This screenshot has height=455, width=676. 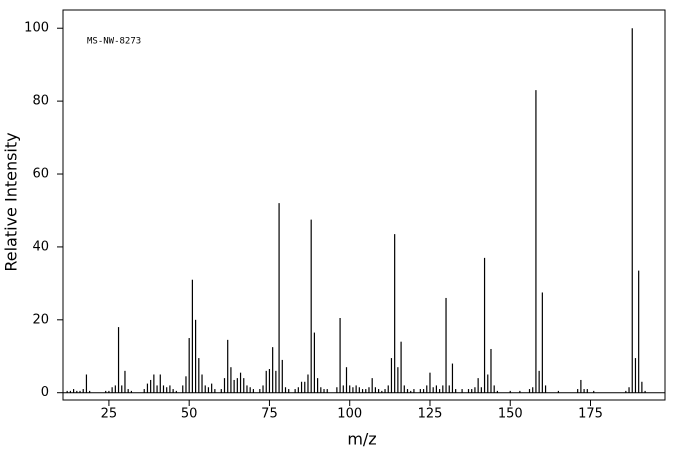 I want to click on x-tick-label: 25, so click(x=109, y=414).